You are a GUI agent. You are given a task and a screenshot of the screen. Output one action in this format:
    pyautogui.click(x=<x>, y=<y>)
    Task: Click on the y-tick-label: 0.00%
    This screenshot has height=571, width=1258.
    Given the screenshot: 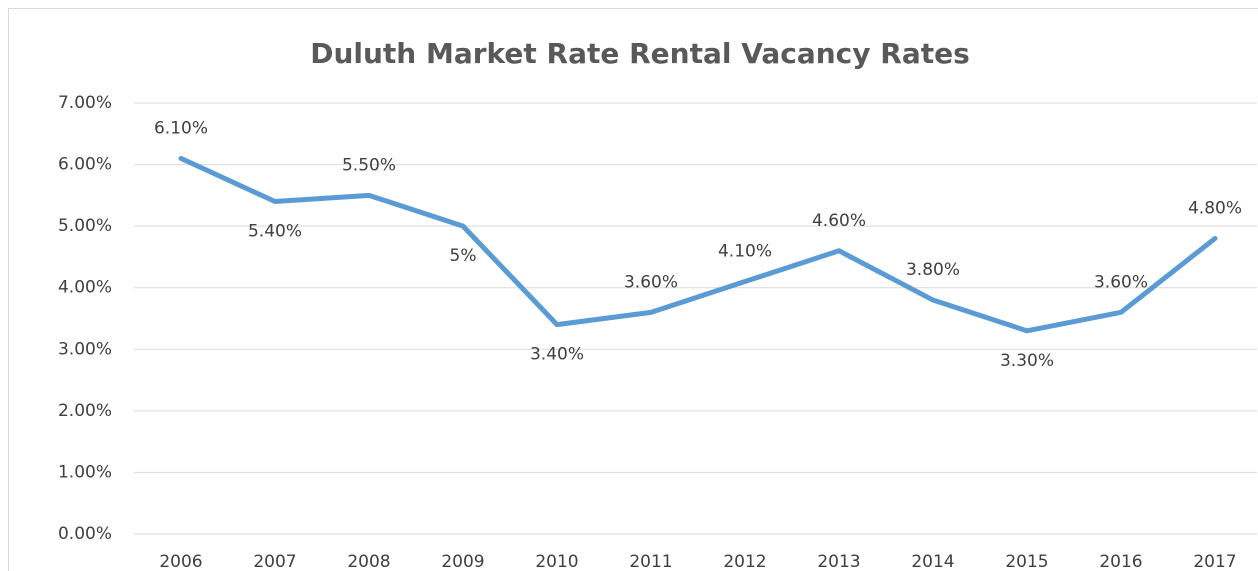 What is the action you would take?
    pyautogui.click(x=85, y=534)
    